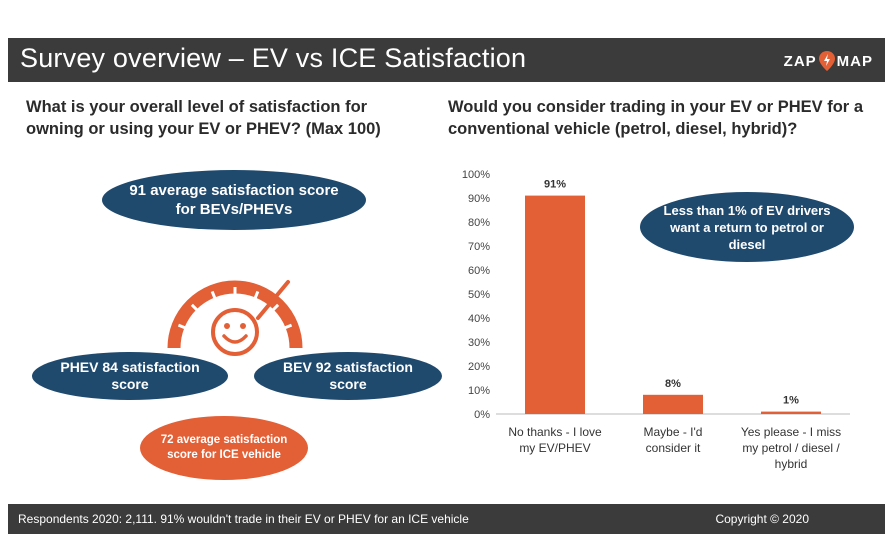 Image resolution: width=893 pixels, height=558 pixels. Describe the element at coordinates (555, 185) in the screenshot. I see `bar-data-label: 91%` at that location.